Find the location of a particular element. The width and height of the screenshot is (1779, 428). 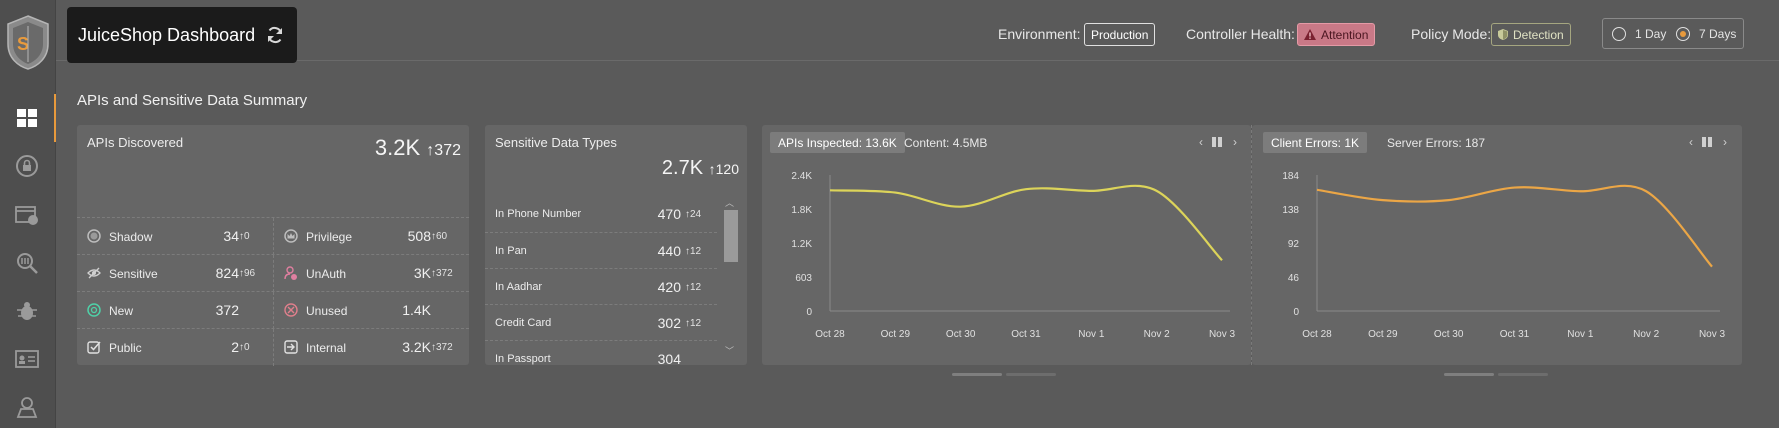

apis-label: Public is located at coordinates (125, 348).